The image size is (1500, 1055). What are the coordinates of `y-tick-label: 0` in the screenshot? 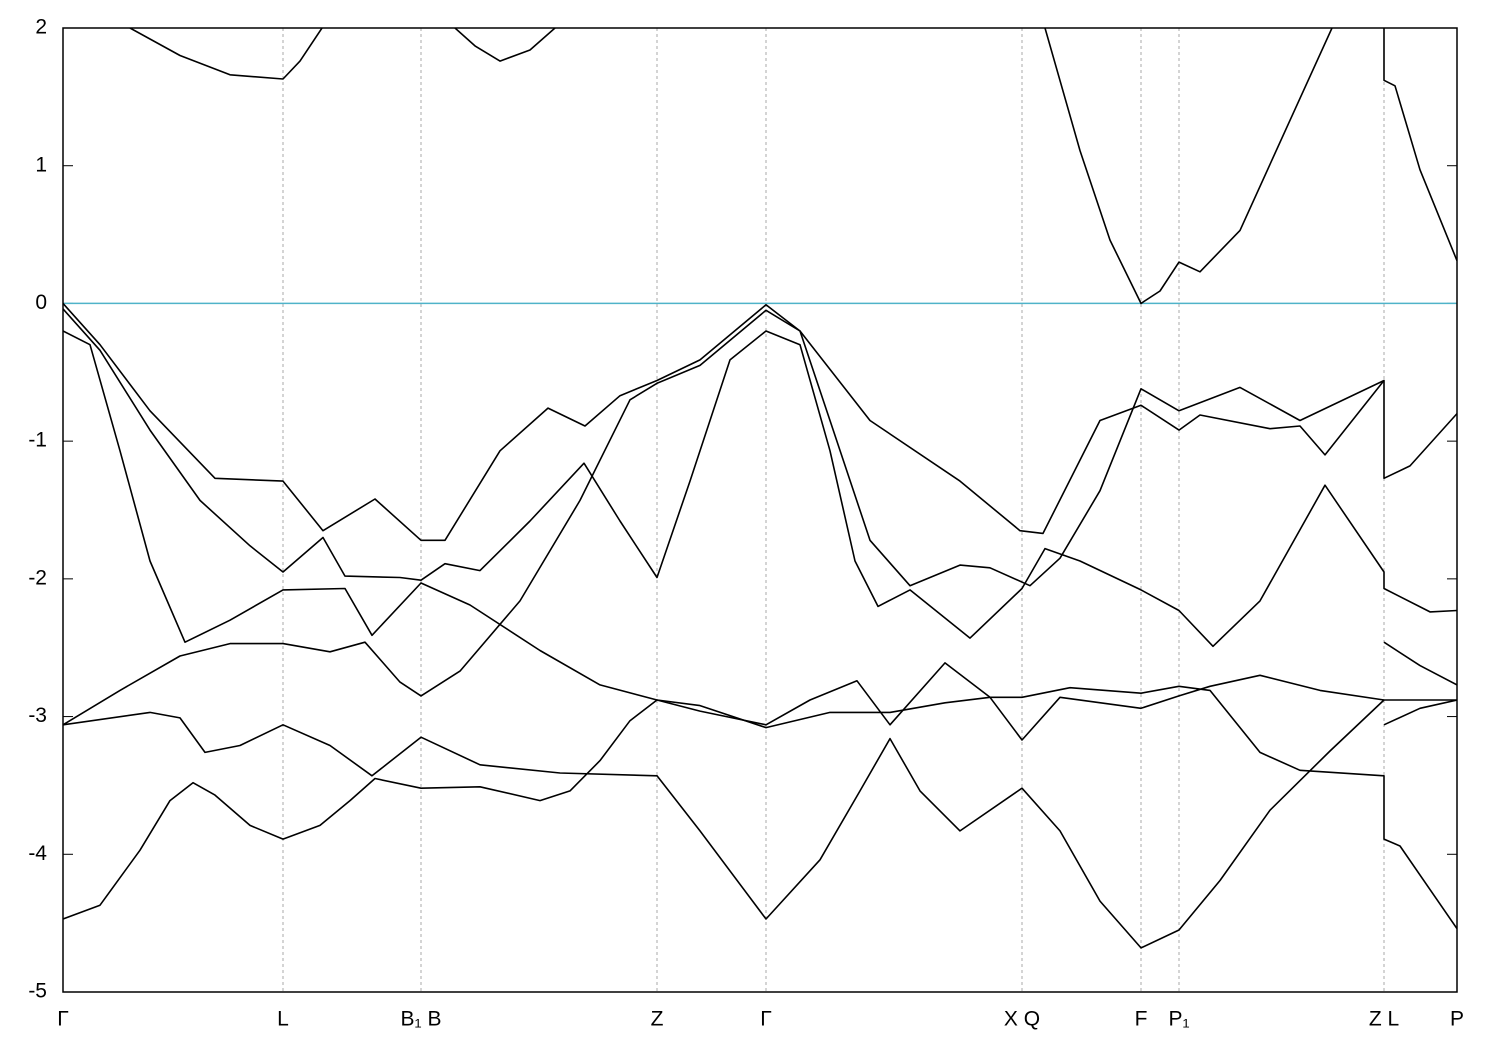 It's located at (41, 302).